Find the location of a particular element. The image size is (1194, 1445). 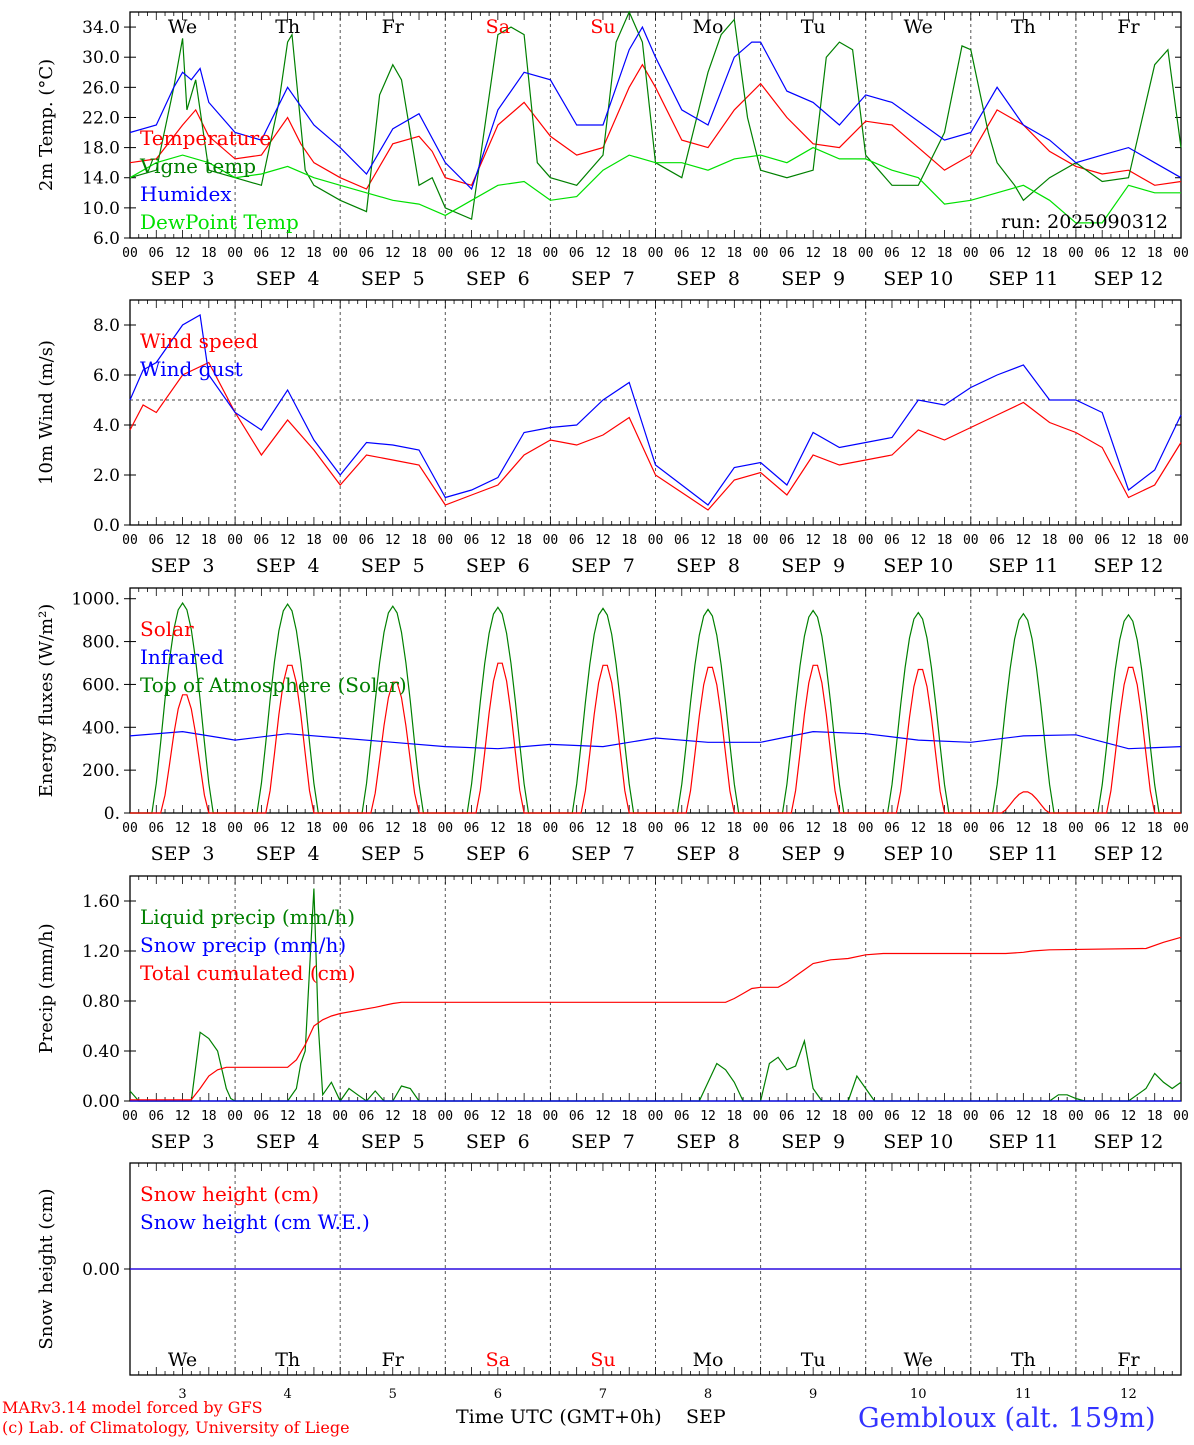

x-date-label: SEP 11 is located at coordinates (1023, 854).